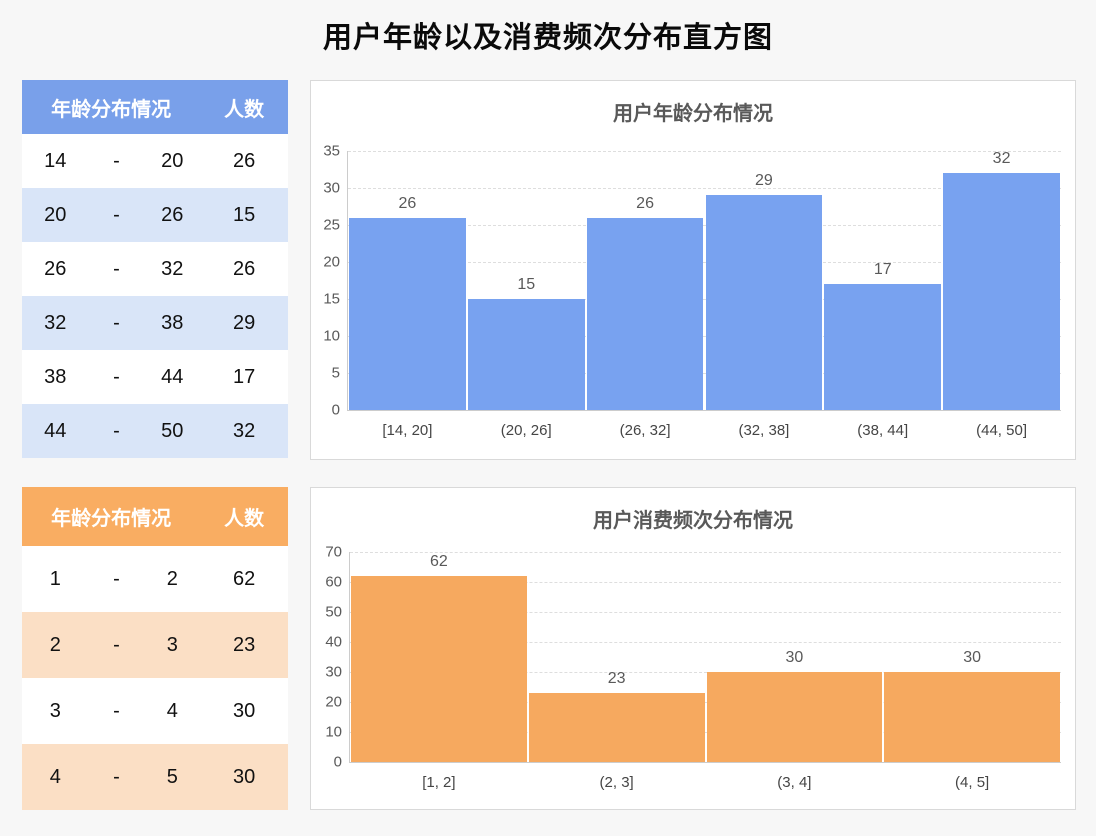  Describe the element at coordinates (172, 644) in the screenshot. I see `range-end: 3` at that location.